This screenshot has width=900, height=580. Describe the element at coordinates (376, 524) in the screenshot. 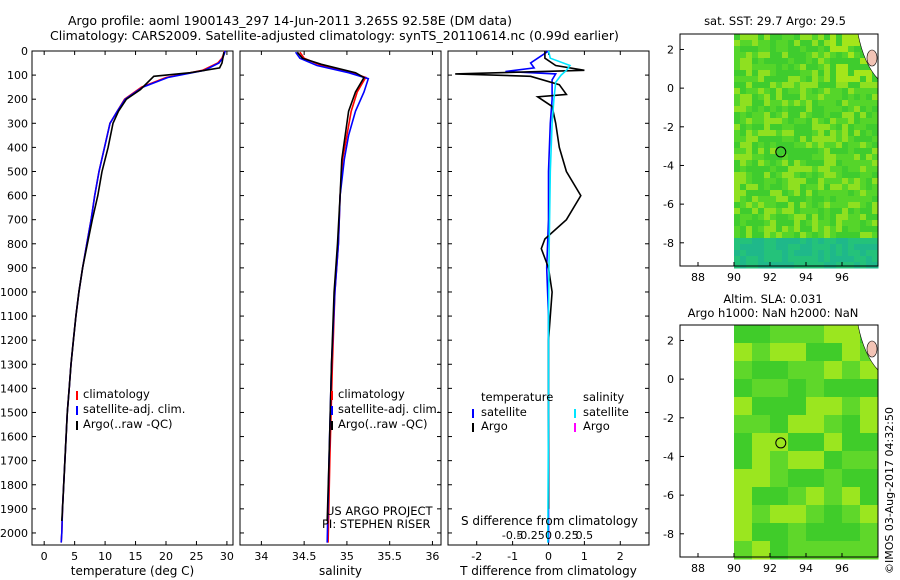

I see `pi-credit: PI: STEPHEN RISER` at that location.